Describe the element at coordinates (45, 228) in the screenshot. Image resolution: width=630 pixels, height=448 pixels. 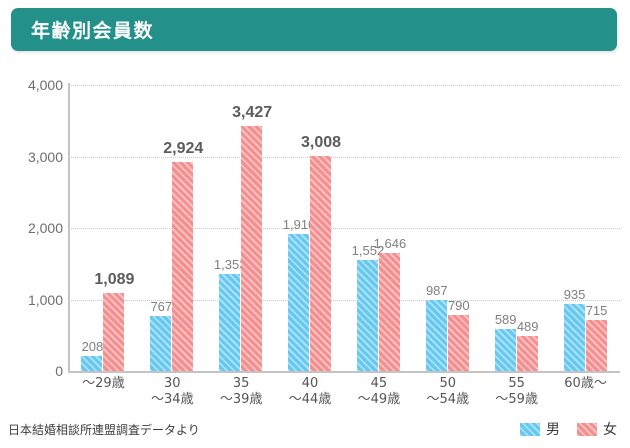
I see `y-axis-tick-2000: 2,000` at that location.